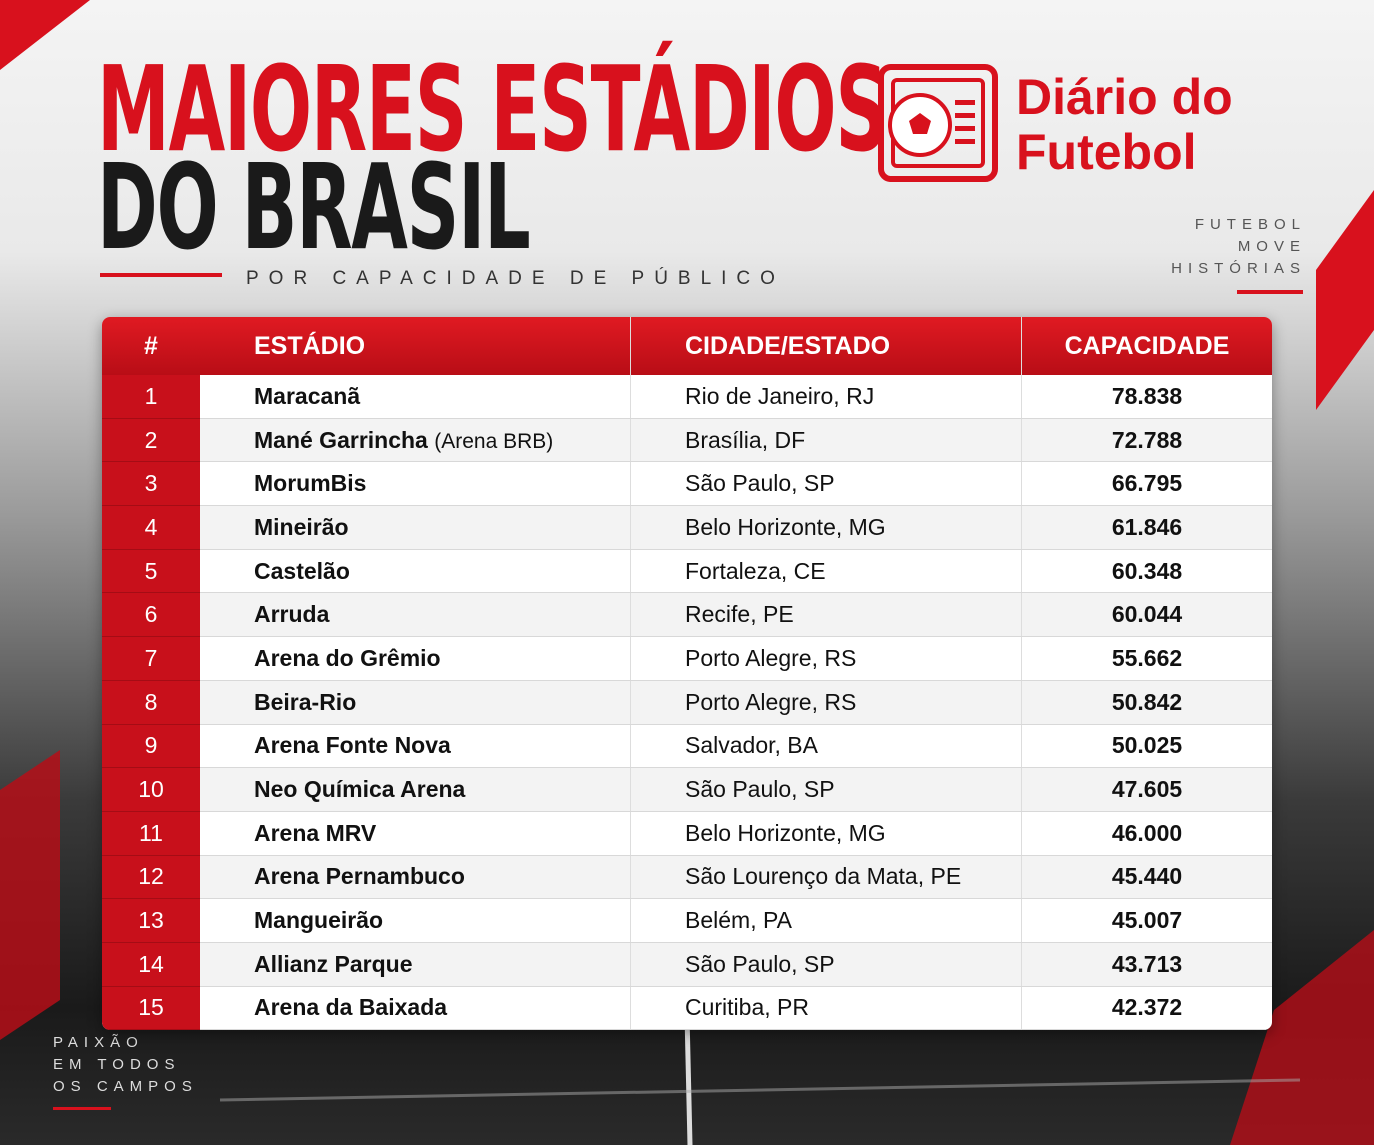  I want to click on stadium-name: Mineirão, so click(301, 526).